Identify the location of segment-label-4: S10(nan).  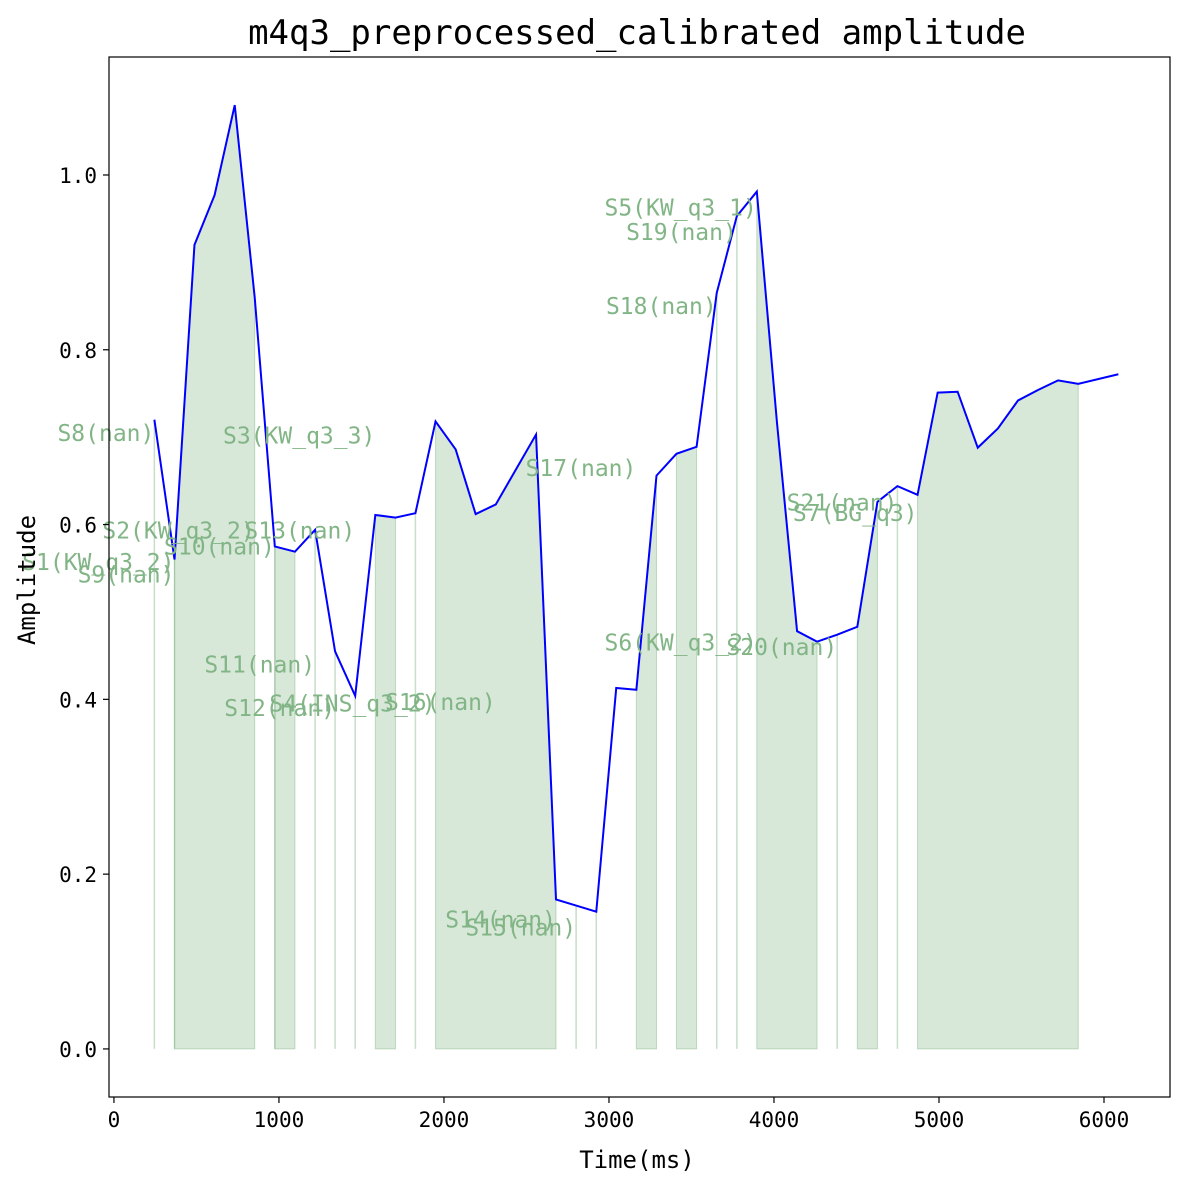
(219, 547).